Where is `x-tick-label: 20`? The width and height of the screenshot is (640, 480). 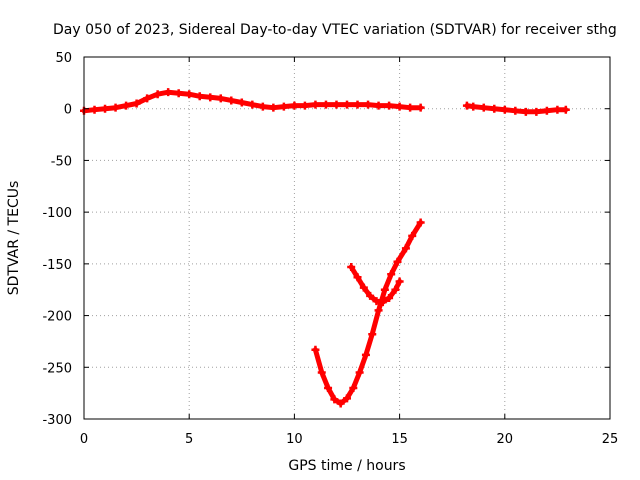 x-tick-label: 20 is located at coordinates (505, 439).